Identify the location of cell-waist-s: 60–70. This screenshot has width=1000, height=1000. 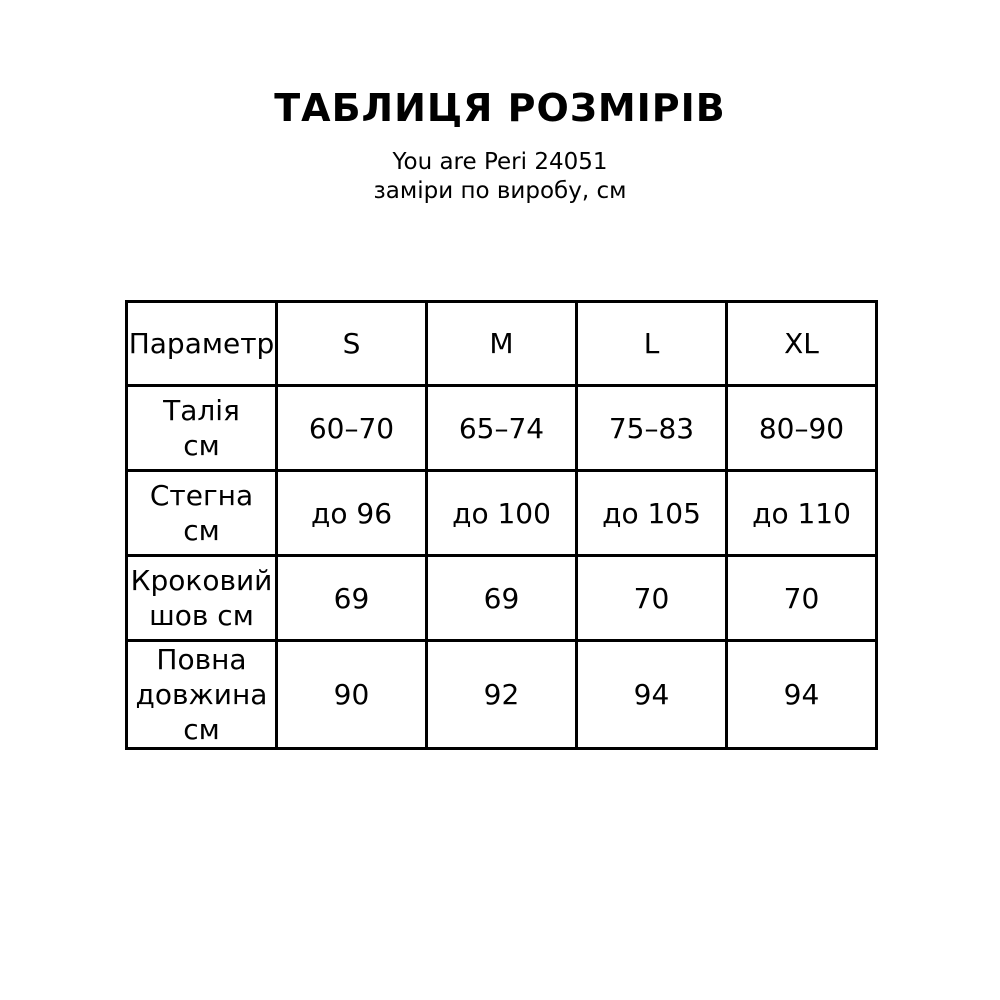
(351, 428).